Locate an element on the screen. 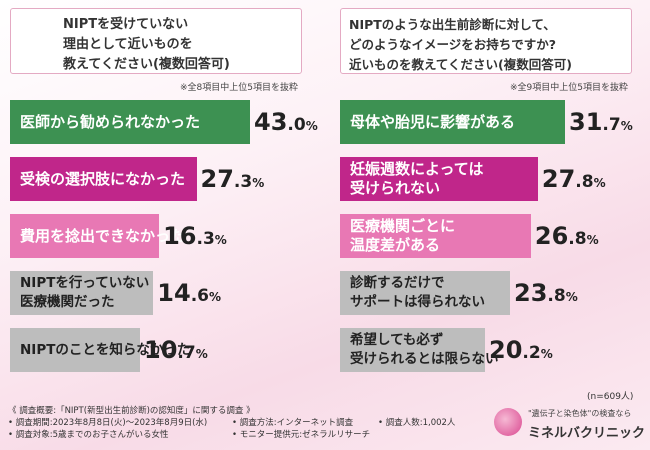 The height and width of the screenshot is (450, 650). category-label: NIPTのことを知らなかった is located at coordinates (105, 349).